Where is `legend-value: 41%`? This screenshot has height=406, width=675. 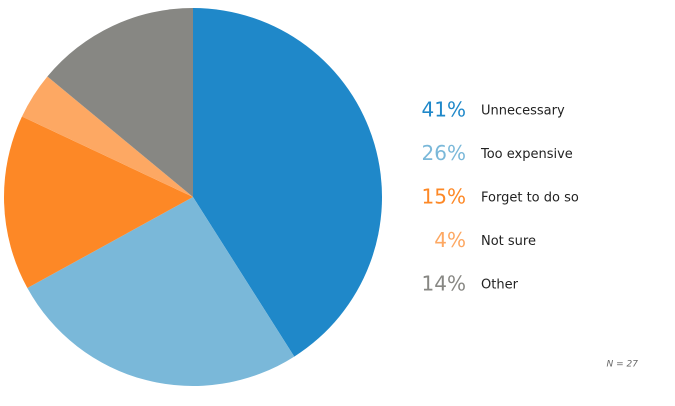 legend-value: 41% is located at coordinates (444, 110).